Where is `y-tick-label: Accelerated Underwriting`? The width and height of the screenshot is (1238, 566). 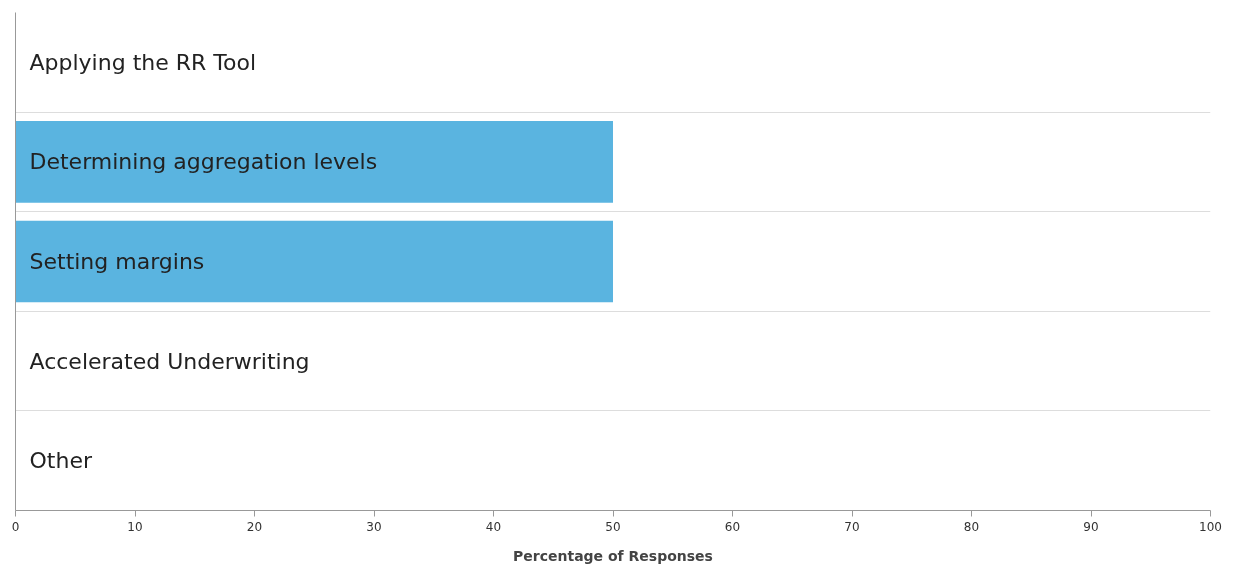 y-tick-label: Accelerated Underwriting is located at coordinates (169, 361).